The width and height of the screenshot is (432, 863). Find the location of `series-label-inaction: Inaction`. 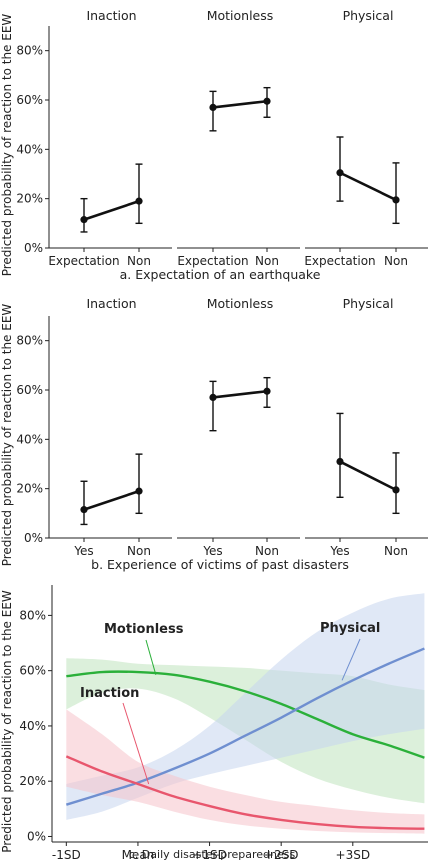

series-label-inaction: Inaction is located at coordinates (109, 693).